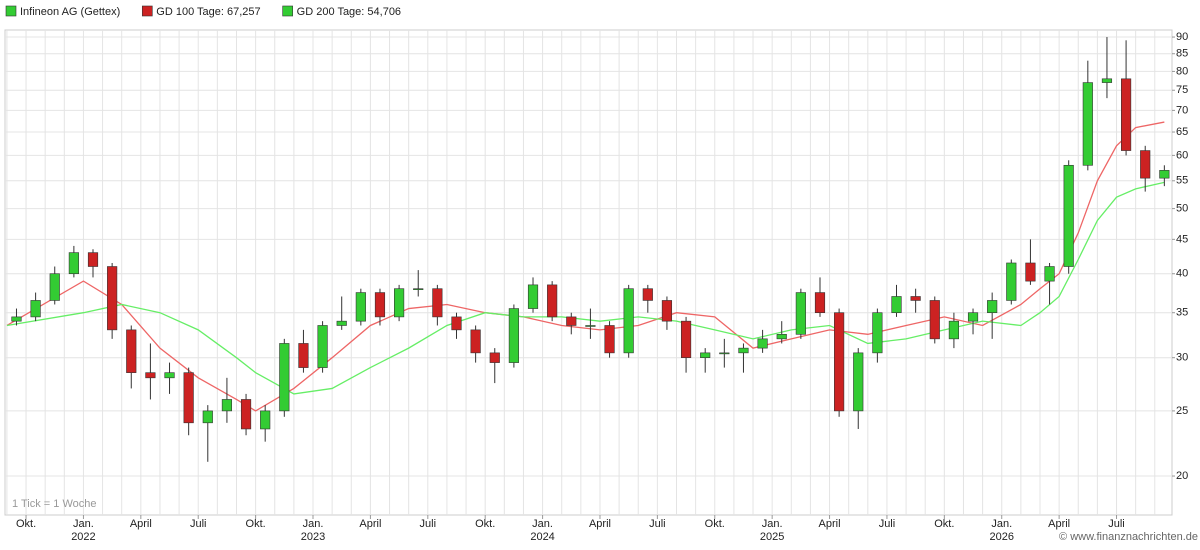  What do you see at coordinates (1182, 155) in the screenshot?
I see `y-tick-label: 60` at bounding box center [1182, 155].